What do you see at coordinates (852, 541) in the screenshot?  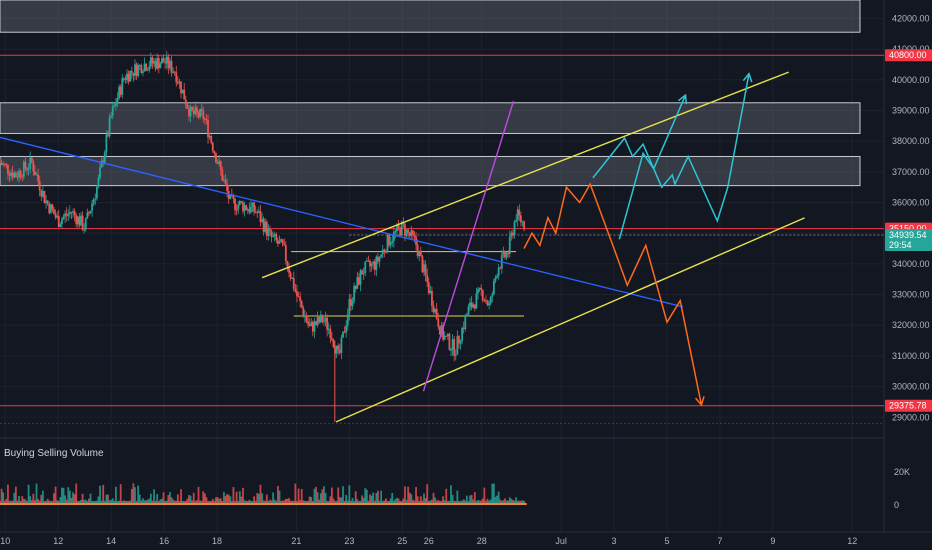 I see `x-tick-label: 12` at bounding box center [852, 541].